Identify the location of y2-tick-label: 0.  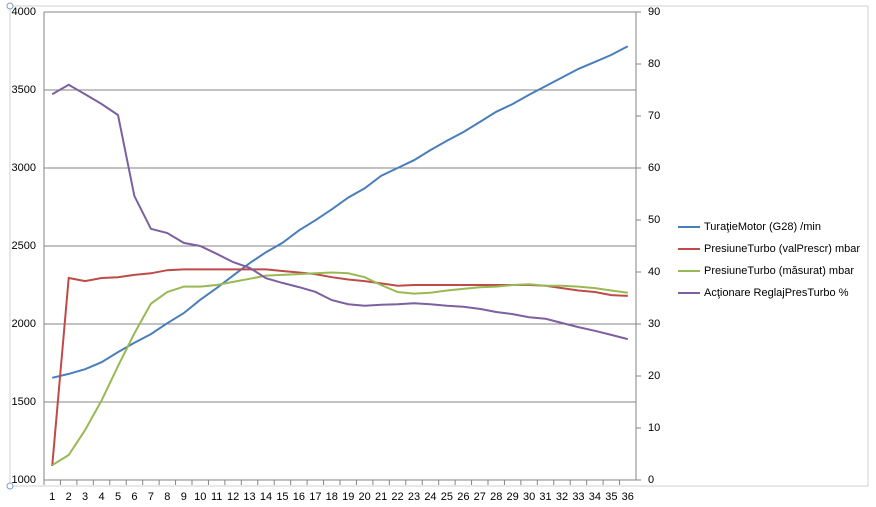
(651, 480).